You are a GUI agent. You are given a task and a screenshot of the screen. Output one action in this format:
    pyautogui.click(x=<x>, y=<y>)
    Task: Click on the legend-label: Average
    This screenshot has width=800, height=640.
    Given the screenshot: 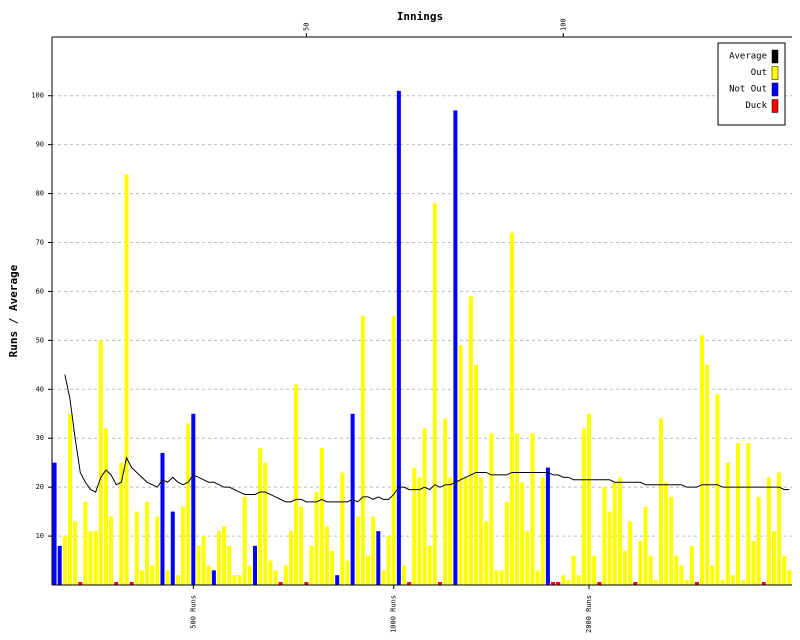 What is the action you would take?
    pyautogui.click(x=748, y=57)
    